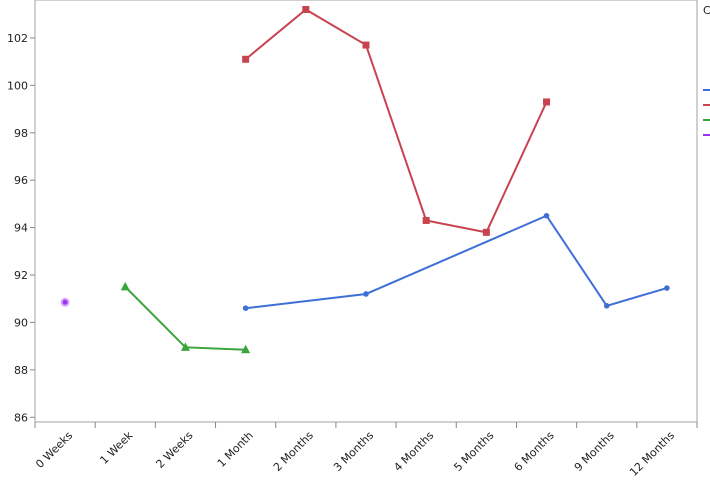 This screenshot has width=710, height=485. What do you see at coordinates (353, 451) in the screenshot?
I see `x-tick-label: 3 Months` at bounding box center [353, 451].